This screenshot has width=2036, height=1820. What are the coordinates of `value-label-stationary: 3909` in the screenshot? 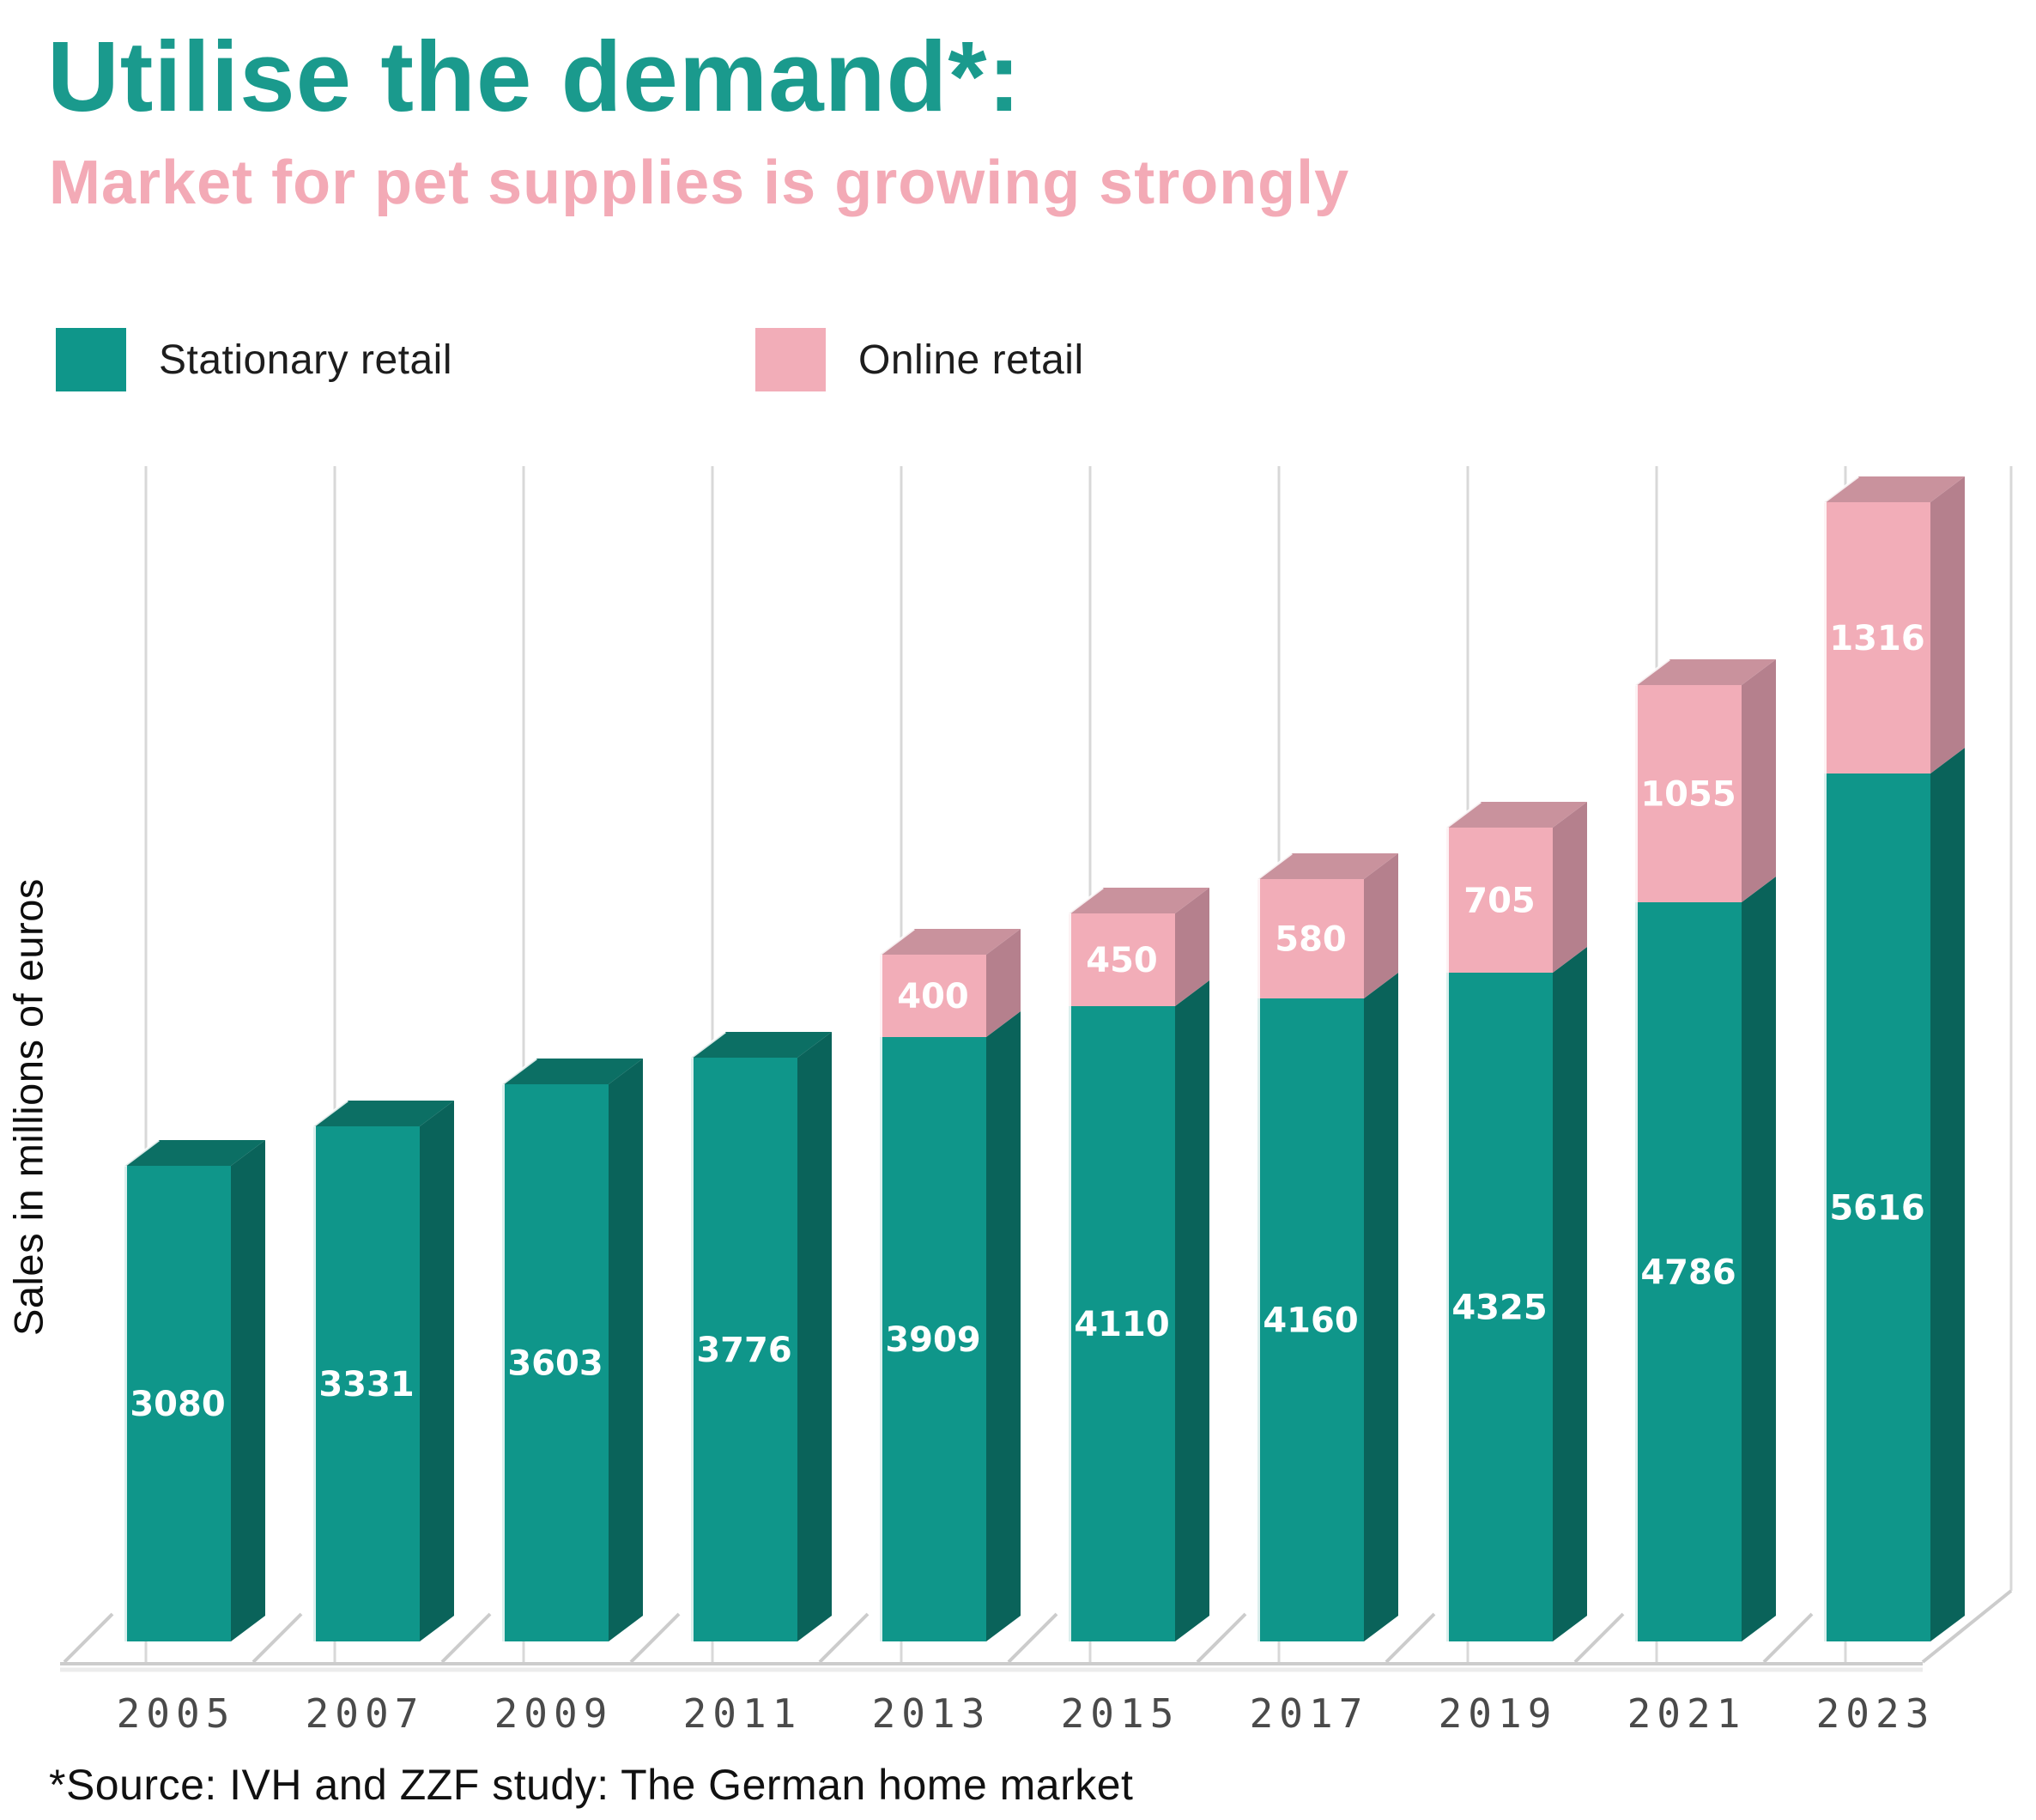 It's located at (933, 1340).